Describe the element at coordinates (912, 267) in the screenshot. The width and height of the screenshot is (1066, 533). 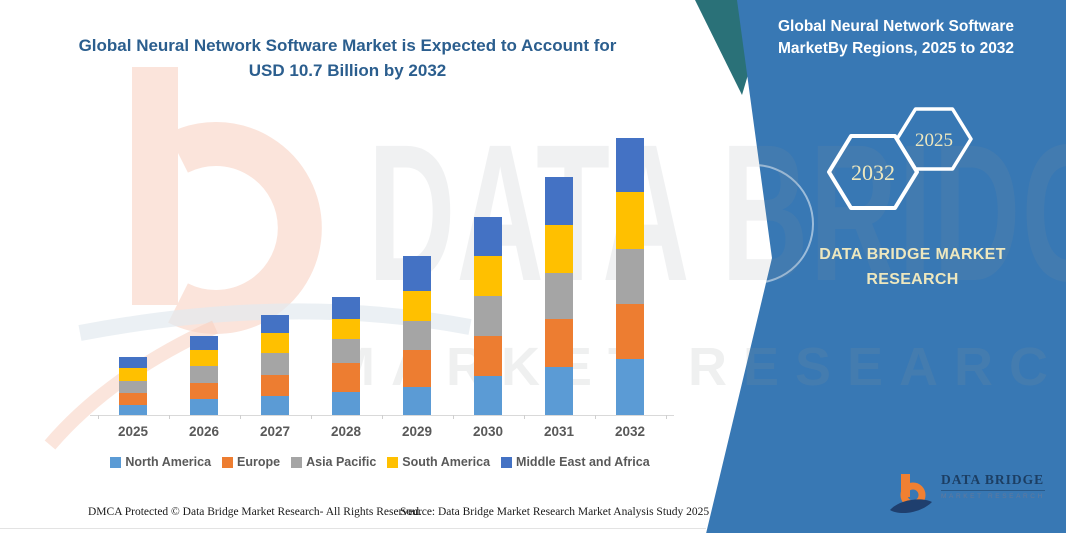
I see `brand-name: DATA BRIDGE MARKET RESEARCH` at that location.